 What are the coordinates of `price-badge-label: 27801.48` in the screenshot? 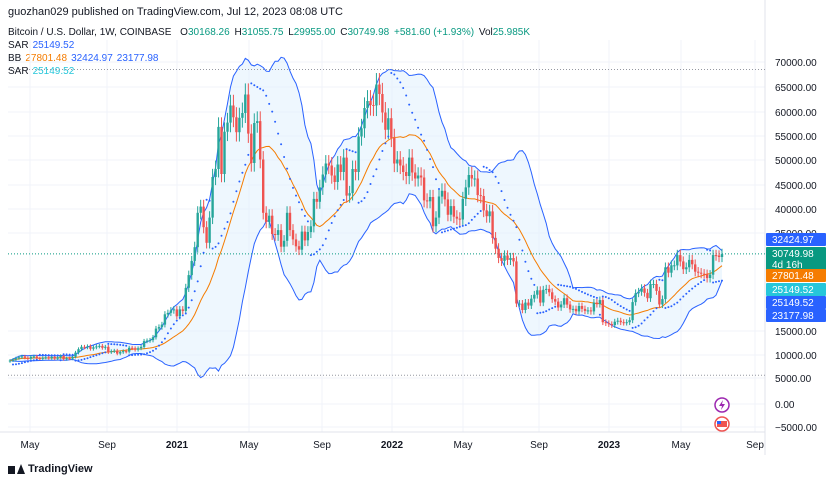 It's located at (793, 276).